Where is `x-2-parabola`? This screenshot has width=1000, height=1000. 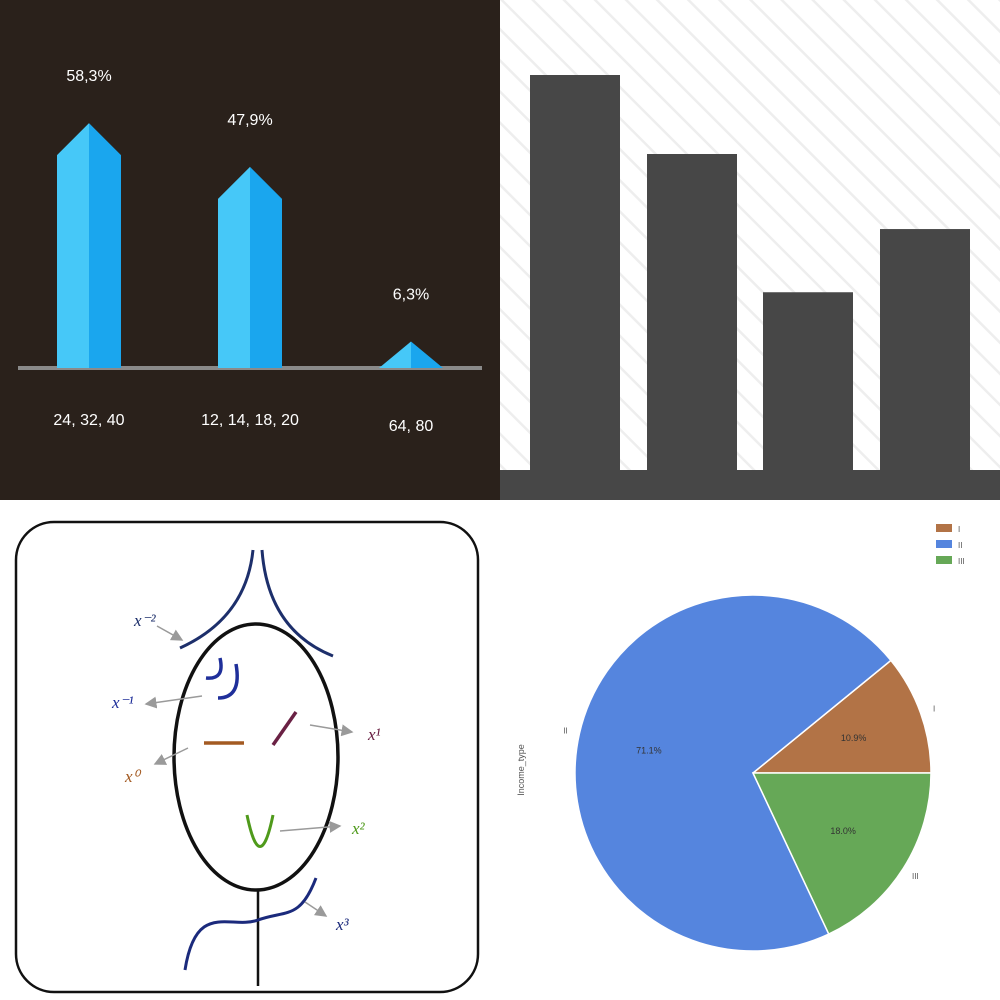
x-2-parabola is located at coordinates (260, 831).